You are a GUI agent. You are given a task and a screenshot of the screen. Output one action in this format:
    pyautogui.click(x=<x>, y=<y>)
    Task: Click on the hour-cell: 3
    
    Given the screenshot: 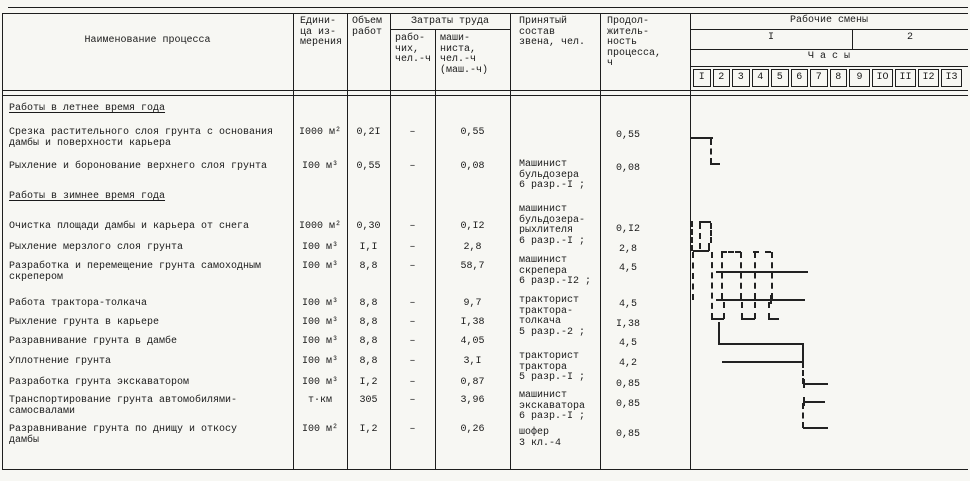 What is the action you would take?
    pyautogui.click(x=741, y=78)
    